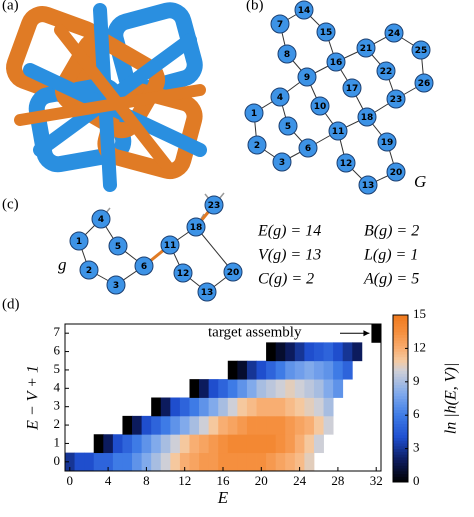 Image resolution: width=474 pixels, height=517 pixels. I want to click on node-label: 21, so click(366, 49).